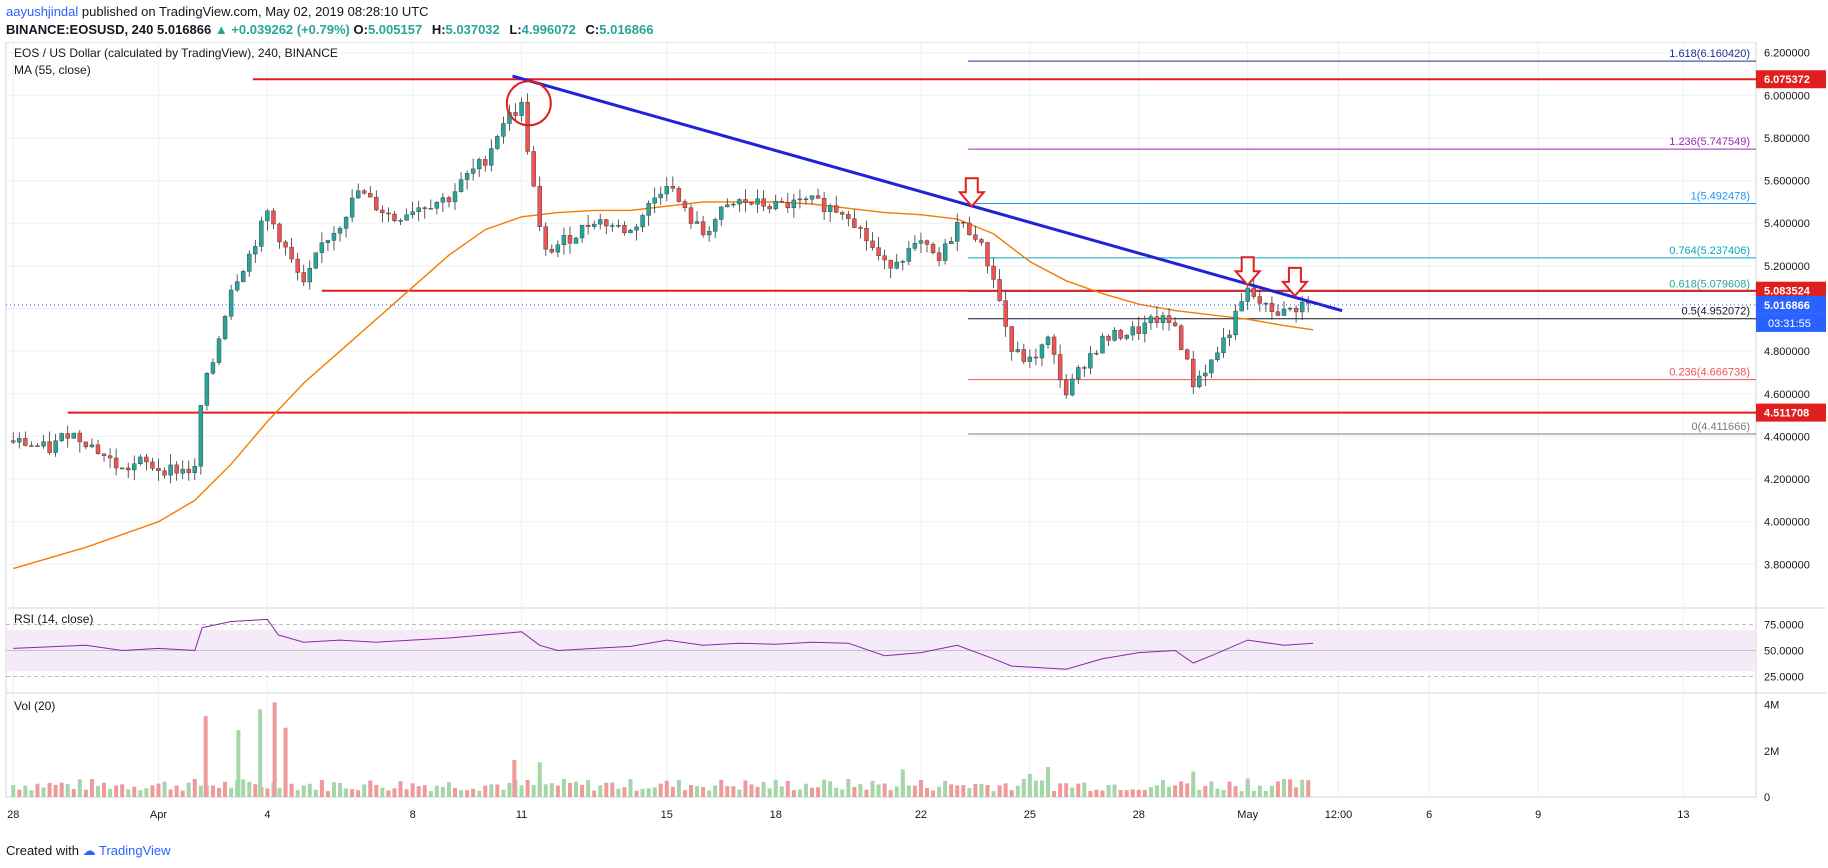  Describe the element at coordinates (1716, 312) in the screenshot. I see `fib-level-label: 0.5(4.952072)` at that location.